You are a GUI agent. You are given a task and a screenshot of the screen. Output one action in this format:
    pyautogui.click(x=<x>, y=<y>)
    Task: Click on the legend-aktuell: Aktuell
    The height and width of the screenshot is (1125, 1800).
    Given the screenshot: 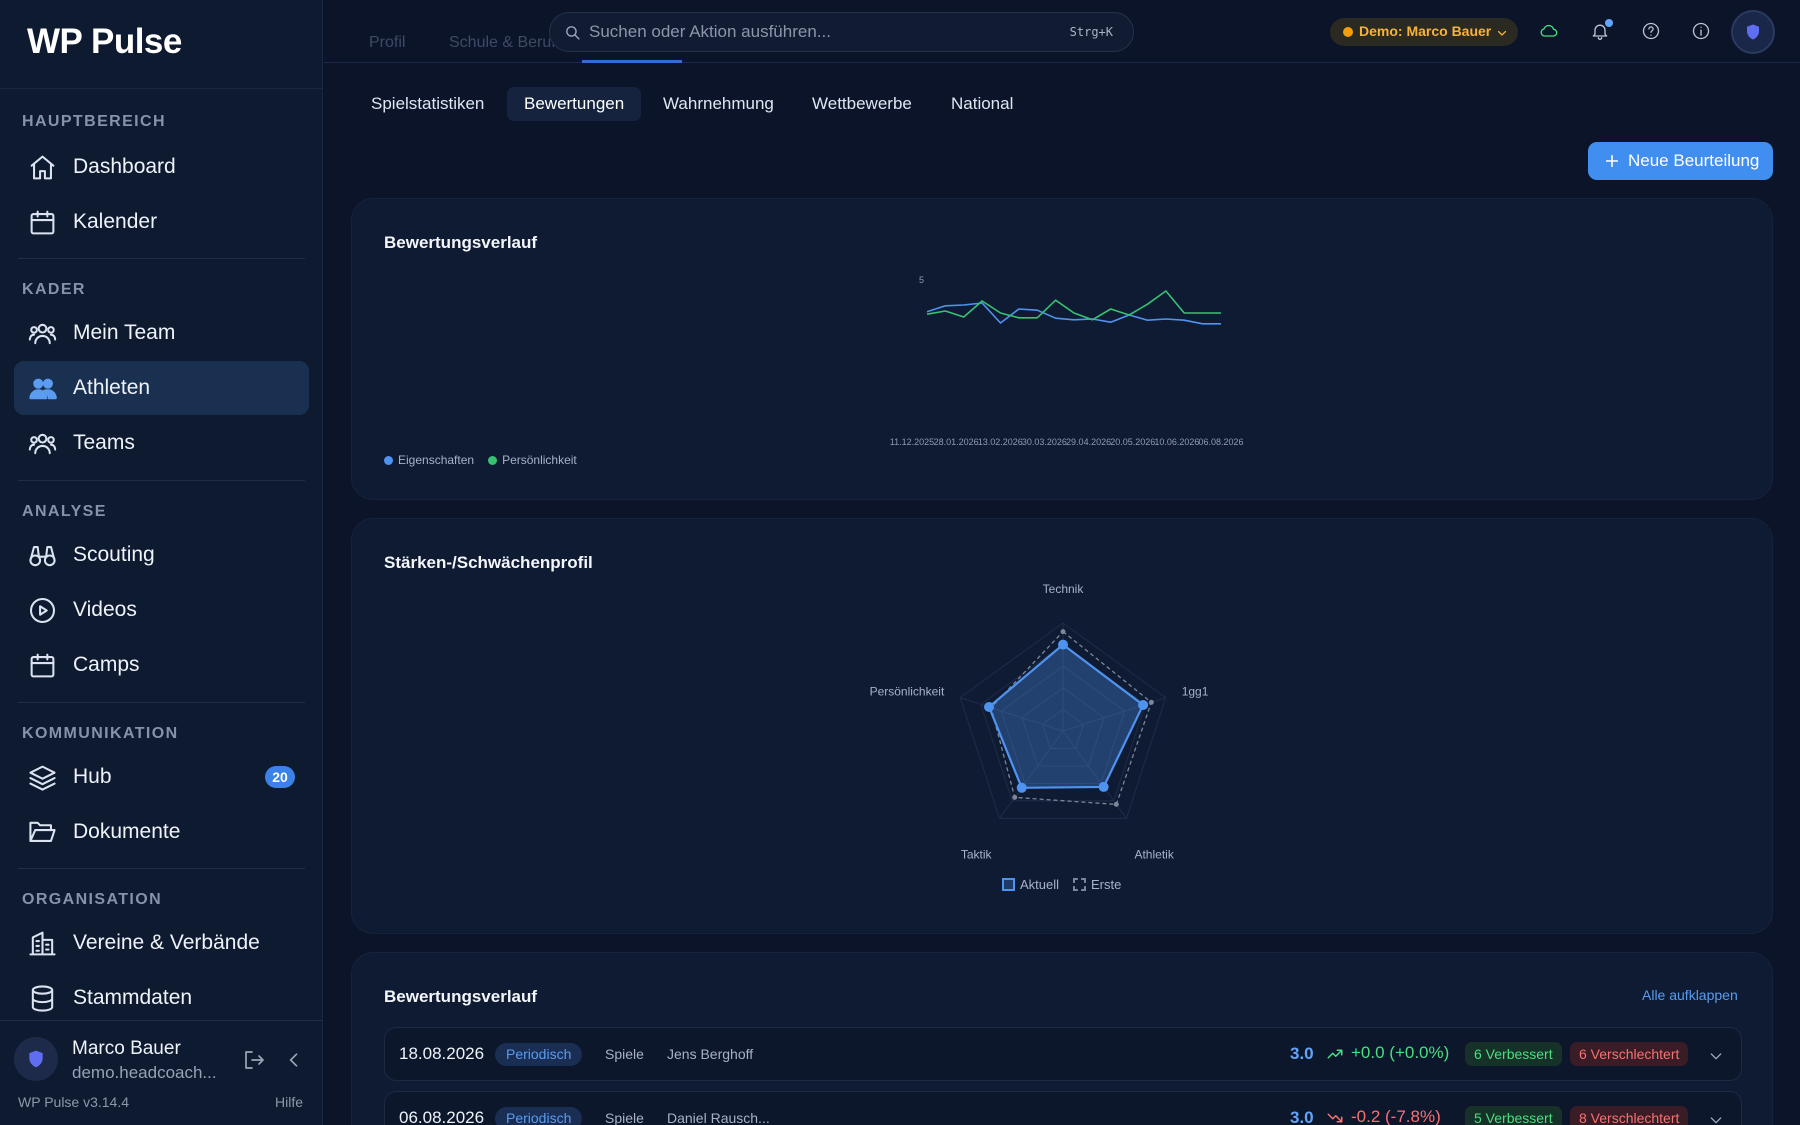 What is the action you would take?
    pyautogui.click(x=1030, y=884)
    